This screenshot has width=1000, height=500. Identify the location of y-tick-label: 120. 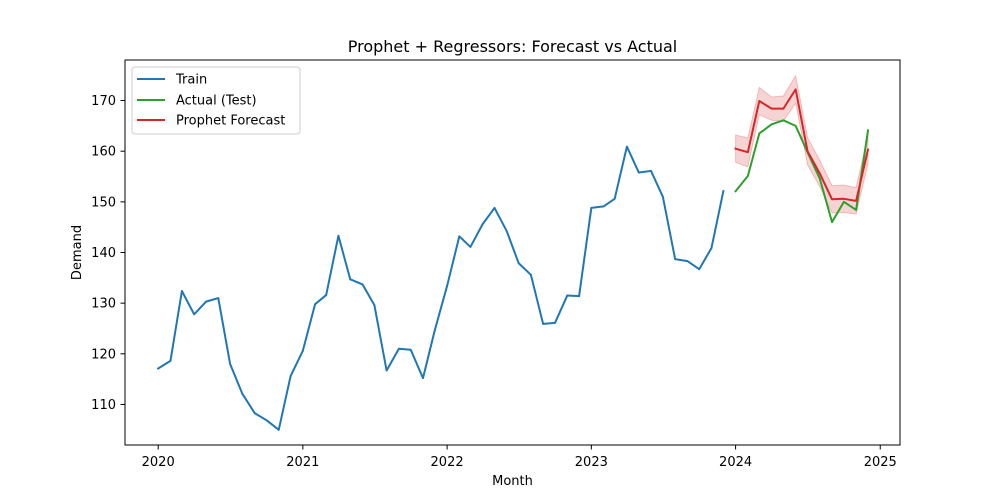
(103, 354).